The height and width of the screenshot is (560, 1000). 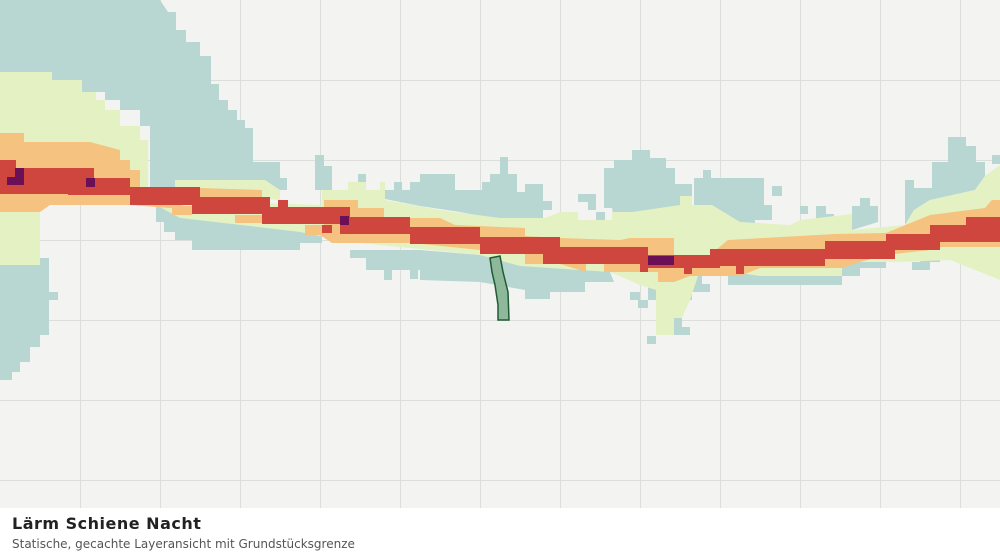 I want to click on property-boundary, so click(x=499, y=288).